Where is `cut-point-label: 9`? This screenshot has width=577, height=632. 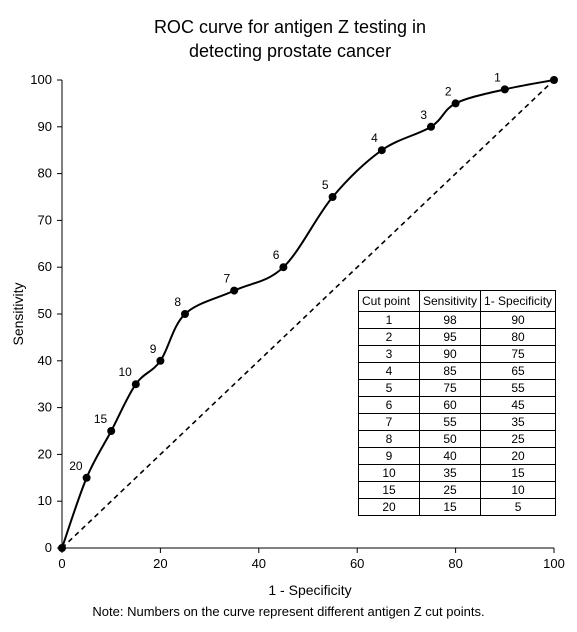 cut-point-label: 9 is located at coordinates (153, 349).